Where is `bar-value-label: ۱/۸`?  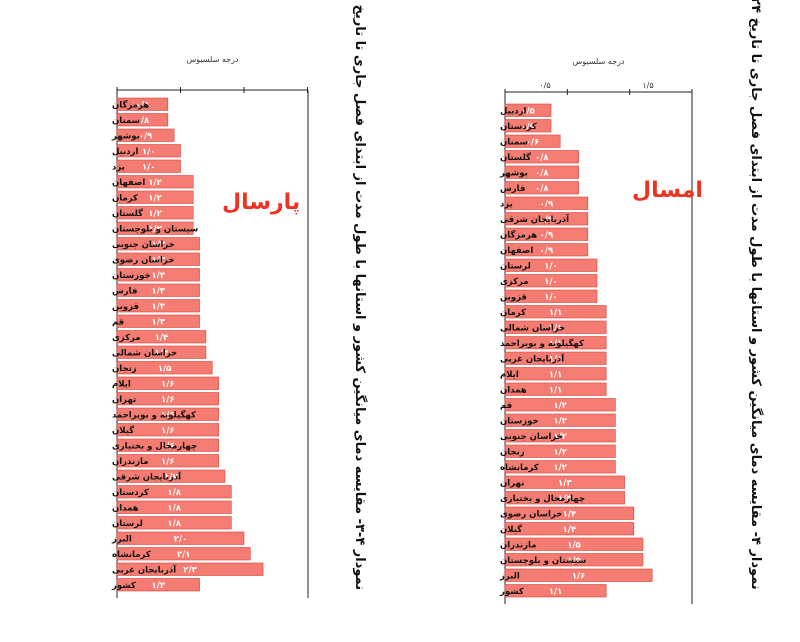
bar-value-label: ۱/۸ is located at coordinates (174, 509).